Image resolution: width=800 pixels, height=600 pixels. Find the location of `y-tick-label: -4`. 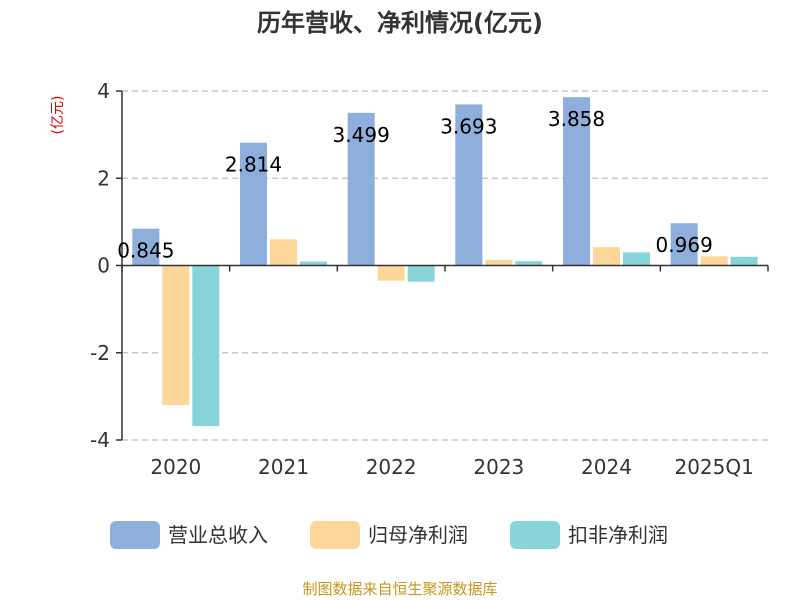

y-tick-label: -4 is located at coordinates (100, 440).